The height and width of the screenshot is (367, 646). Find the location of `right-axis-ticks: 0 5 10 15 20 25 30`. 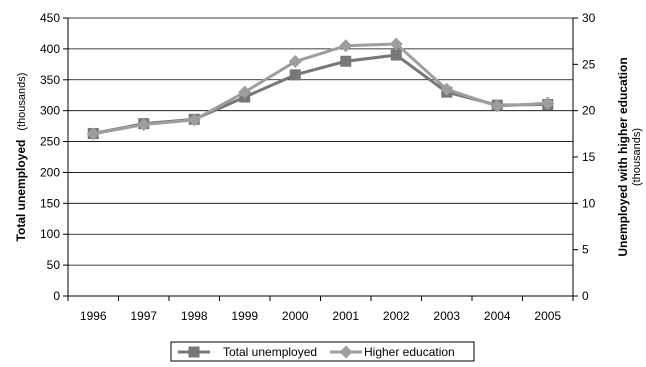

right-axis-ticks: 0 5 10 15 20 25 30 is located at coordinates (584, 157).